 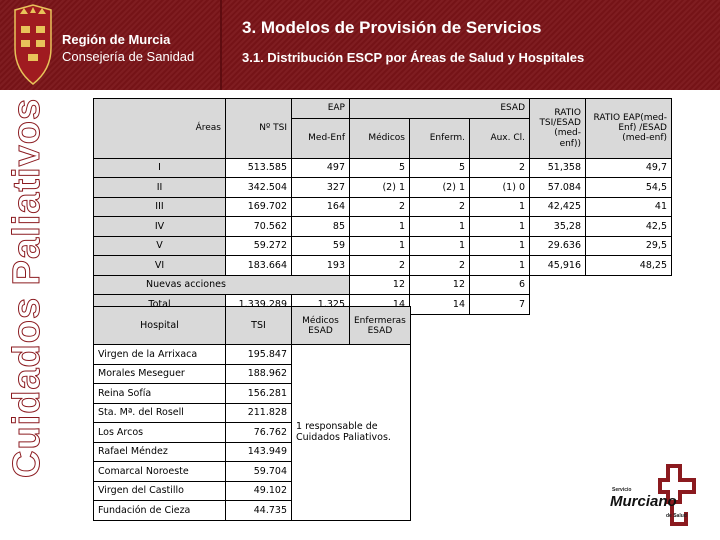 What do you see at coordinates (258, 226) in the screenshot?
I see `tsi-cell: 70.562` at bounding box center [258, 226].